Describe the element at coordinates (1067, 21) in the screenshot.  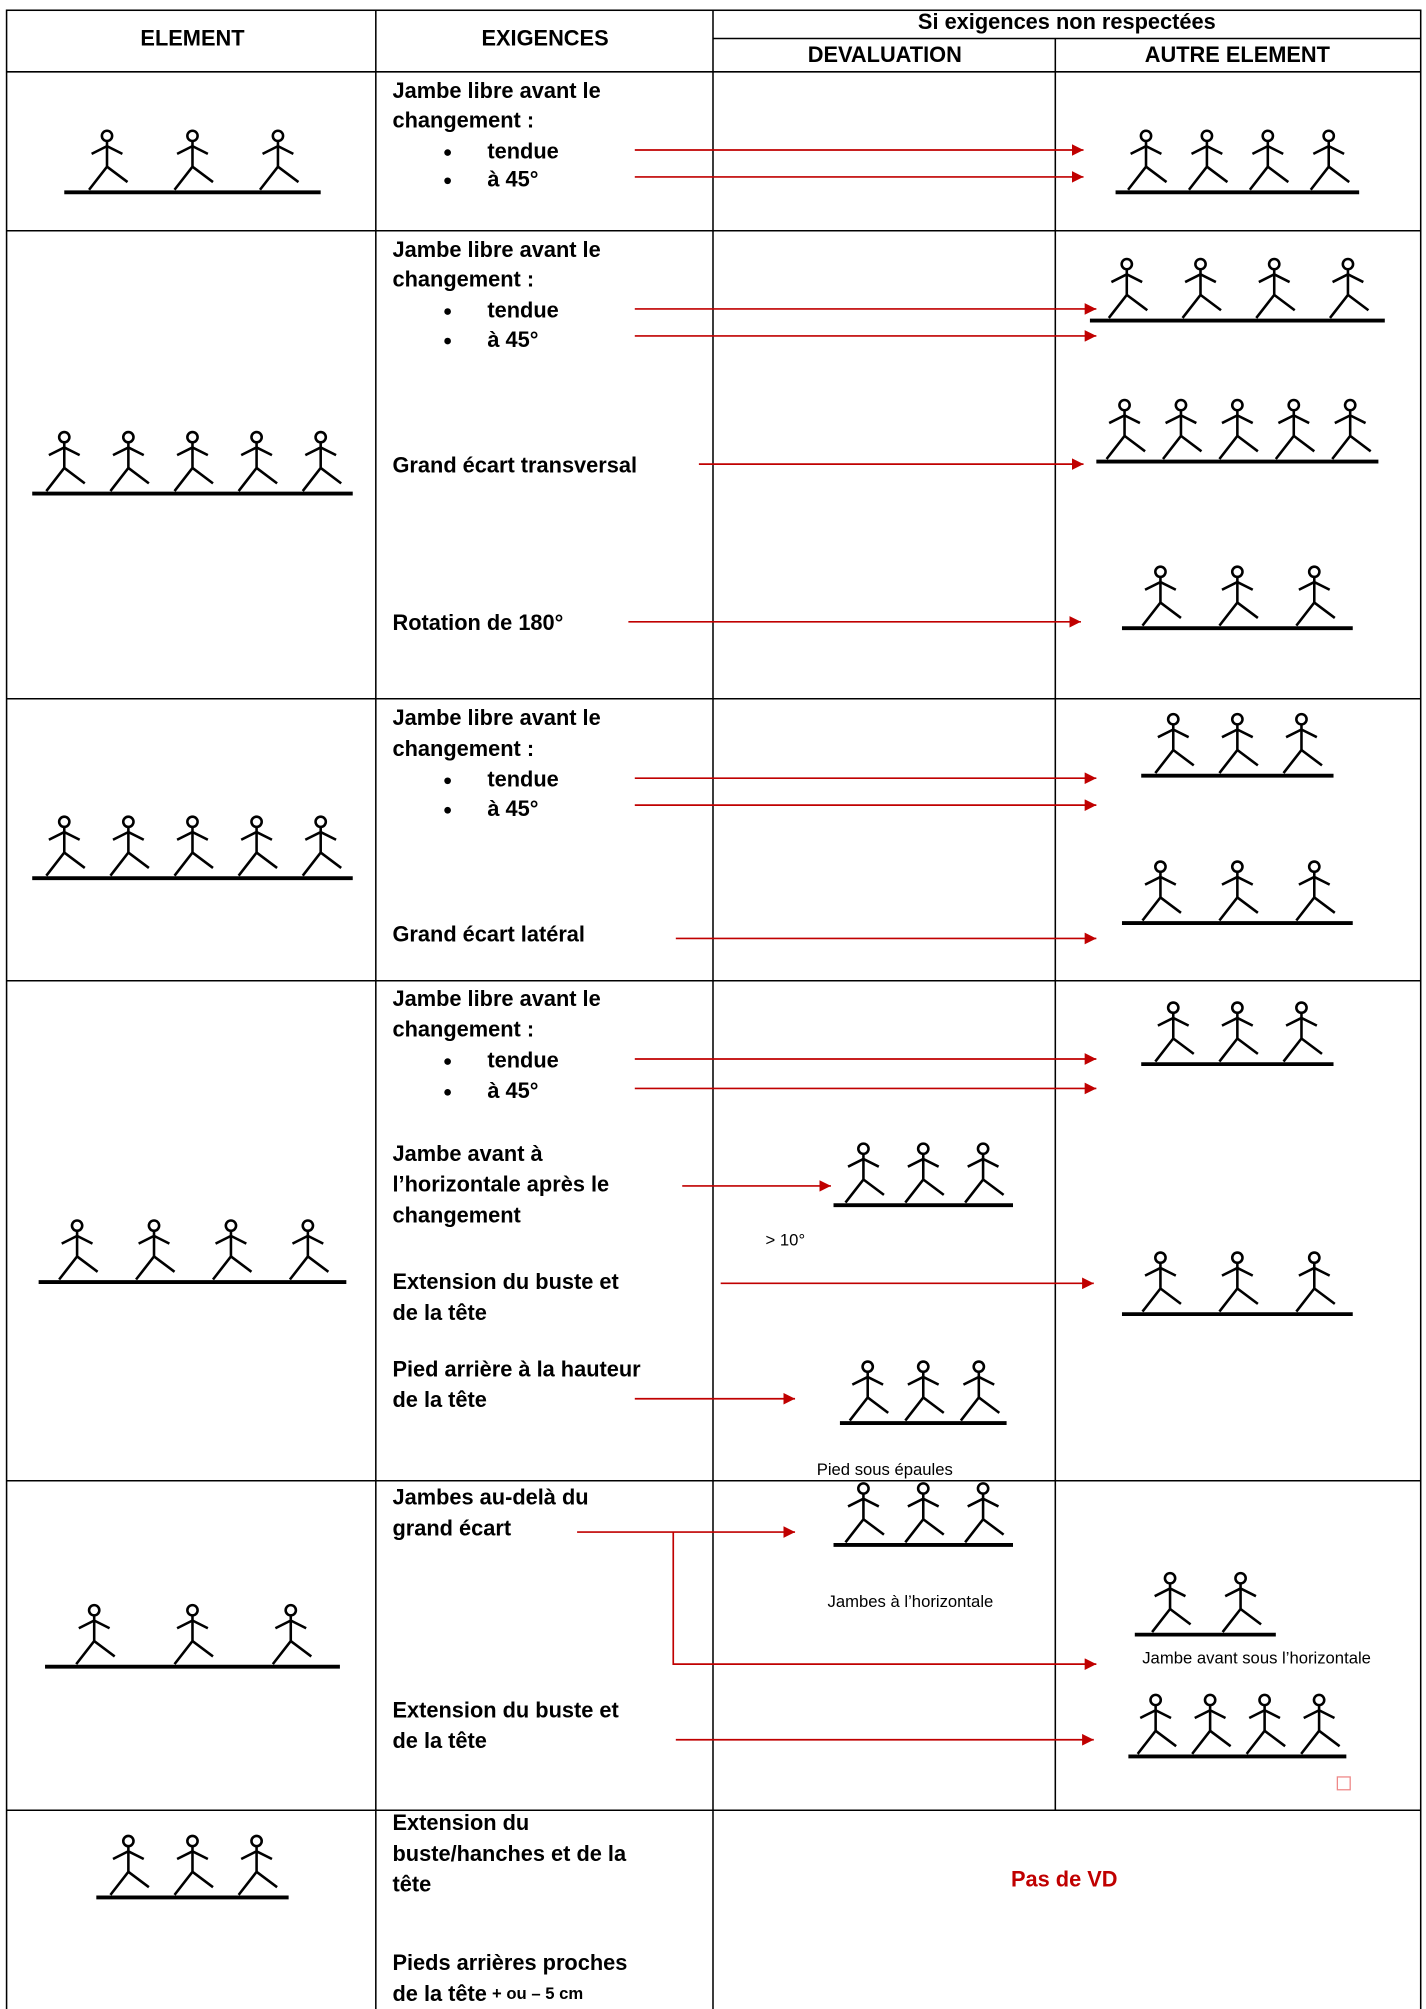
I see `header-cell: Si exigences non respectées` at that location.